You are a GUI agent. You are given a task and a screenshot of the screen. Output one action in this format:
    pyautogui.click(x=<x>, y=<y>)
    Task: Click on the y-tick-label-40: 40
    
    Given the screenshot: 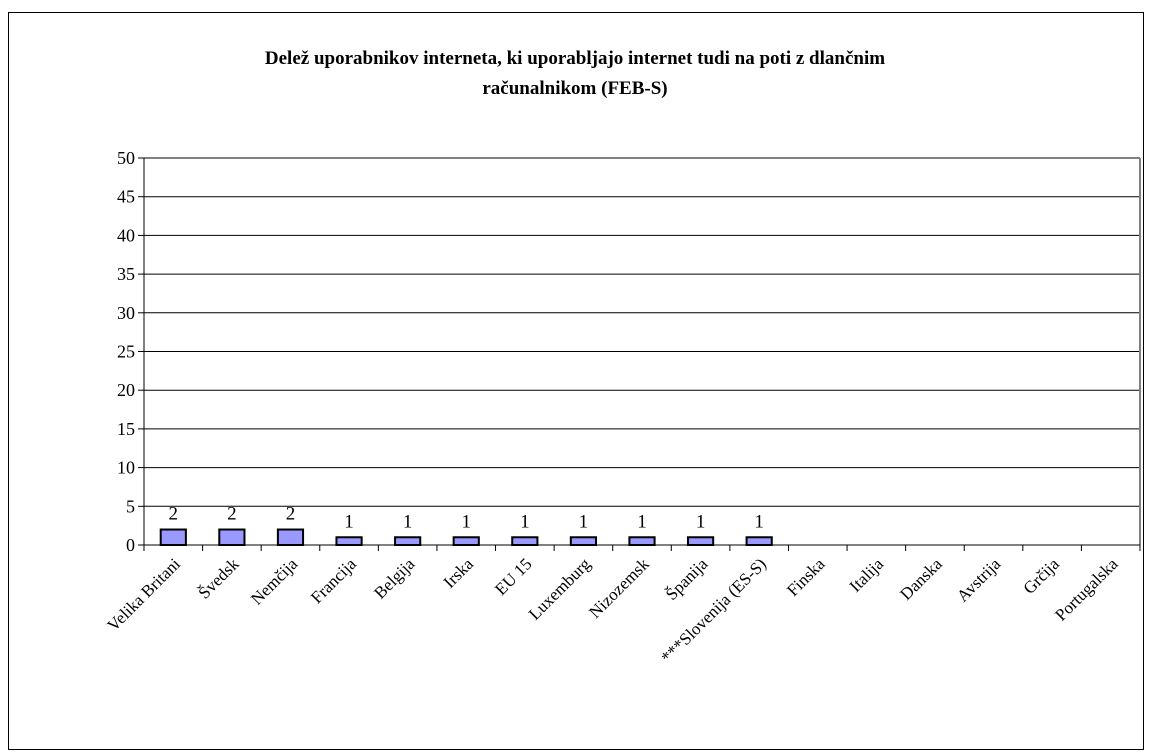 What is the action you would take?
    pyautogui.click(x=126, y=235)
    